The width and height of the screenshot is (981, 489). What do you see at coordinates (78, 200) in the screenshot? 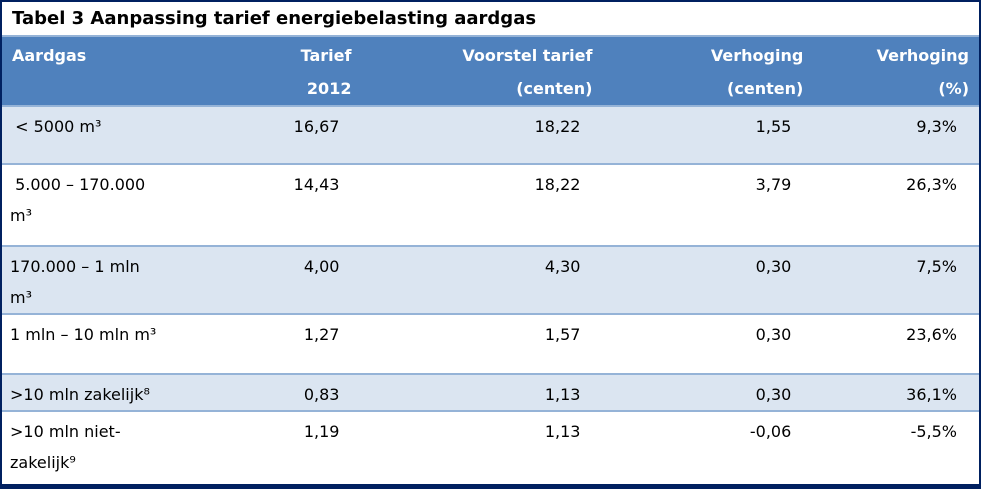
I see `cell-category: 5.000 – 170.000 m³` at bounding box center [78, 200].